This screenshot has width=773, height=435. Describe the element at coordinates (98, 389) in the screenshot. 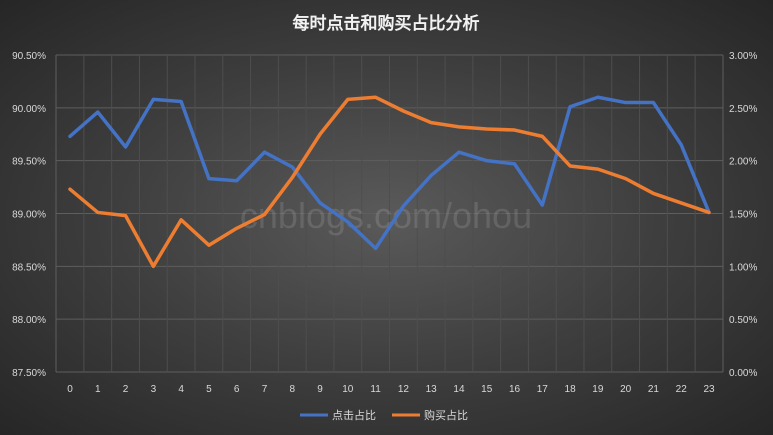

I see `x-tick-label: 1` at that location.